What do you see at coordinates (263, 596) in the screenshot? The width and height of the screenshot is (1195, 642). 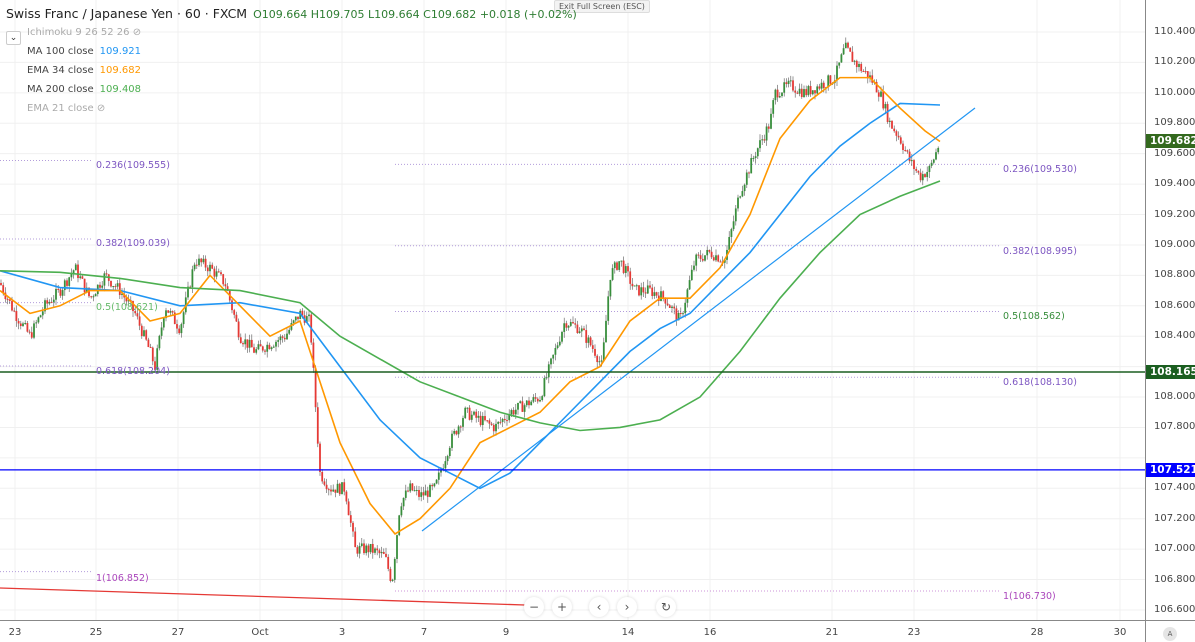 I see `red-trend-line` at bounding box center [263, 596].